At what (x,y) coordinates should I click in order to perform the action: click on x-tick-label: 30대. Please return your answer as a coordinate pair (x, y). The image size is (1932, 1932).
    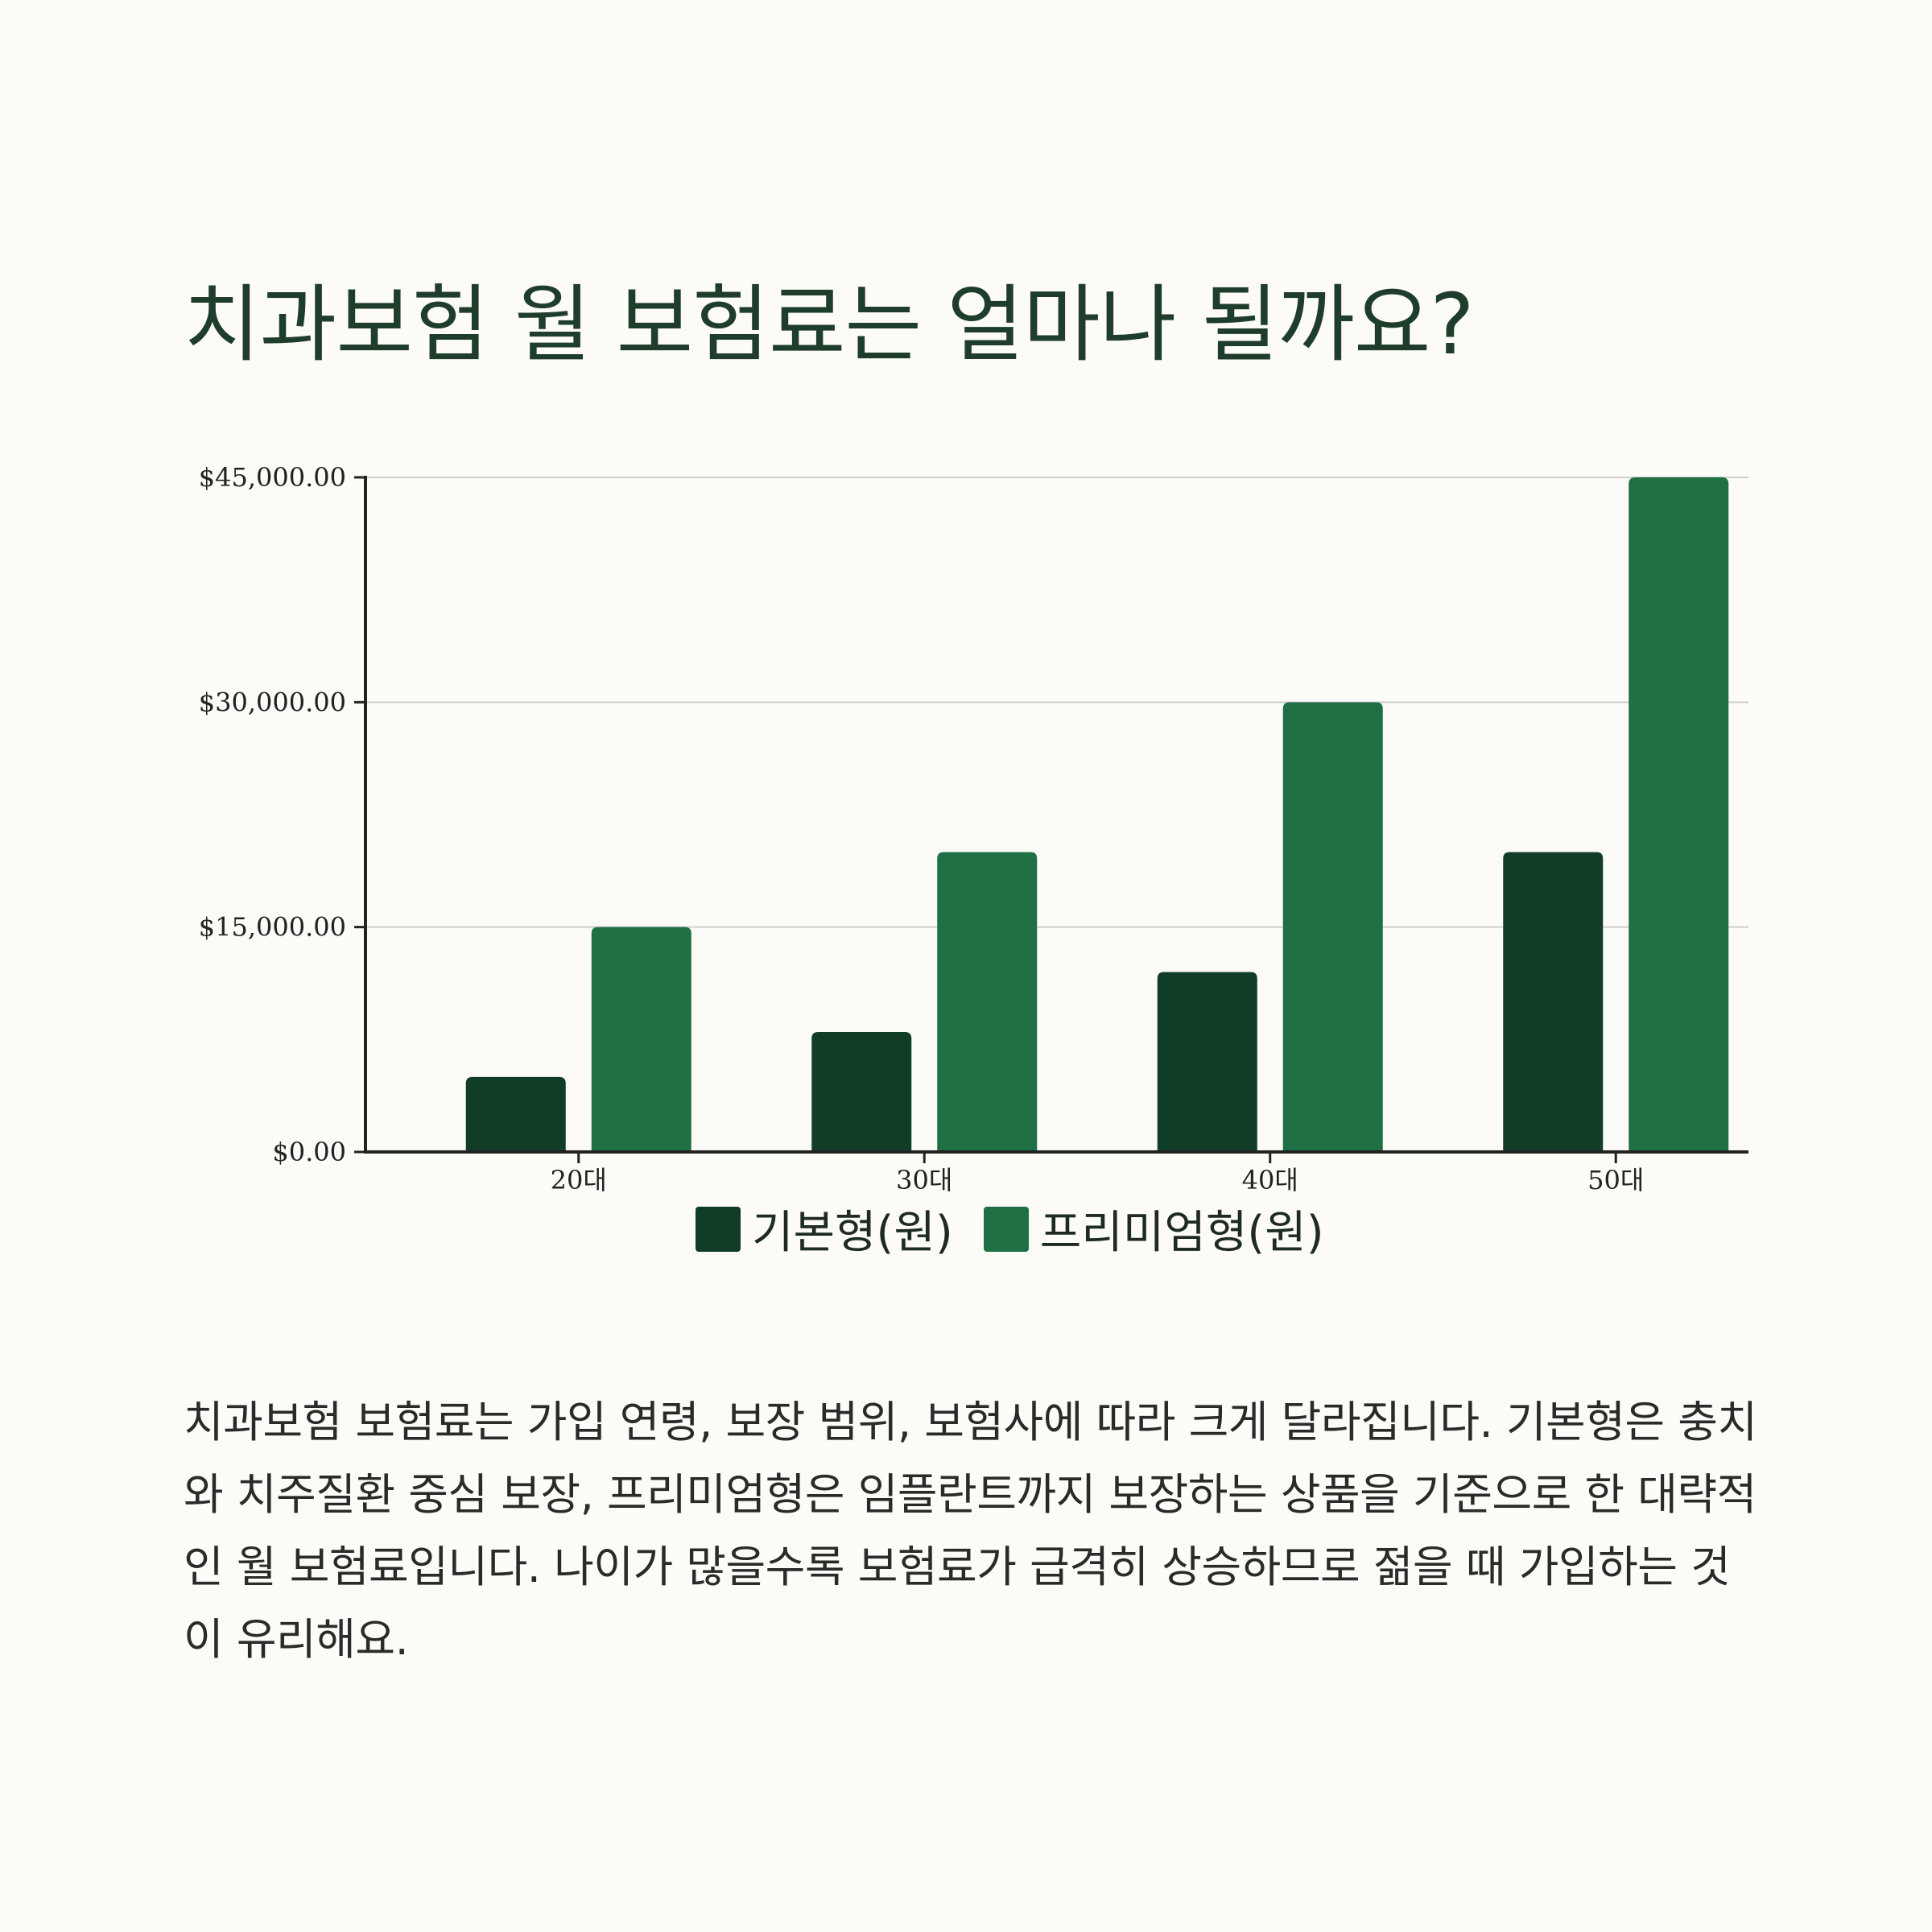
    Looking at the image, I should click on (924, 1180).